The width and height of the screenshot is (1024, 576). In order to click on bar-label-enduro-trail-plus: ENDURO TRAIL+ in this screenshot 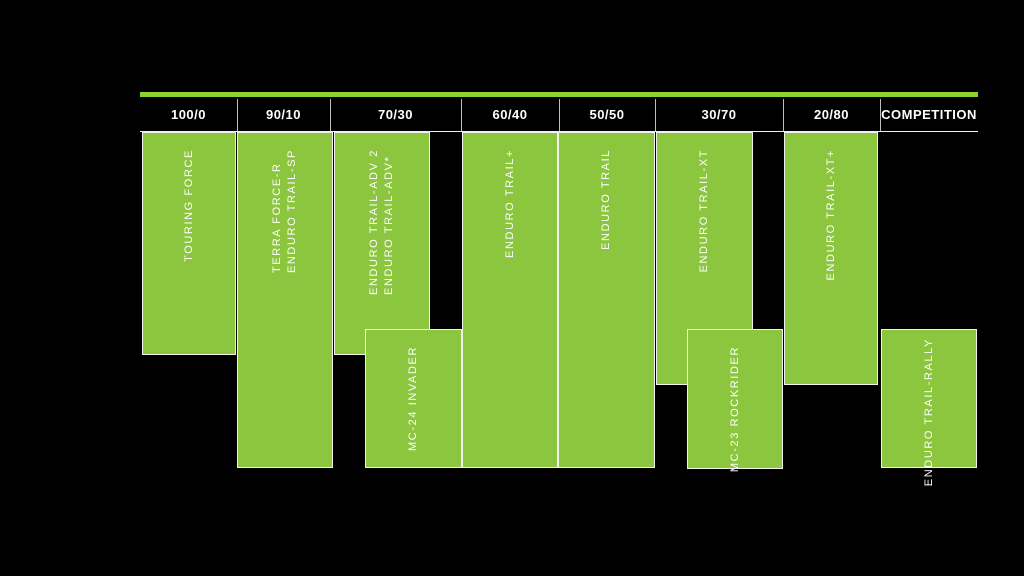, I will do `click(510, 203)`.